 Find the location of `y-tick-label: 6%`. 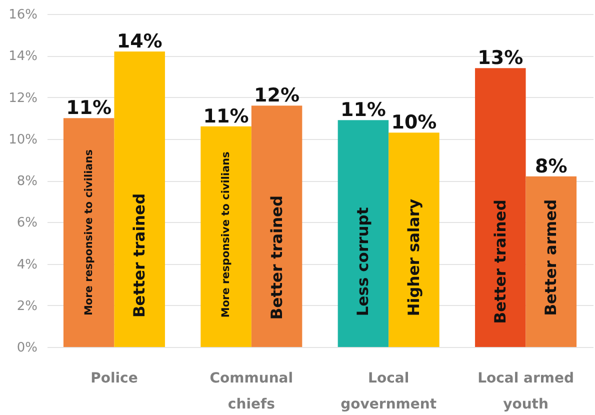

y-tick-label: 6% is located at coordinates (27, 223).